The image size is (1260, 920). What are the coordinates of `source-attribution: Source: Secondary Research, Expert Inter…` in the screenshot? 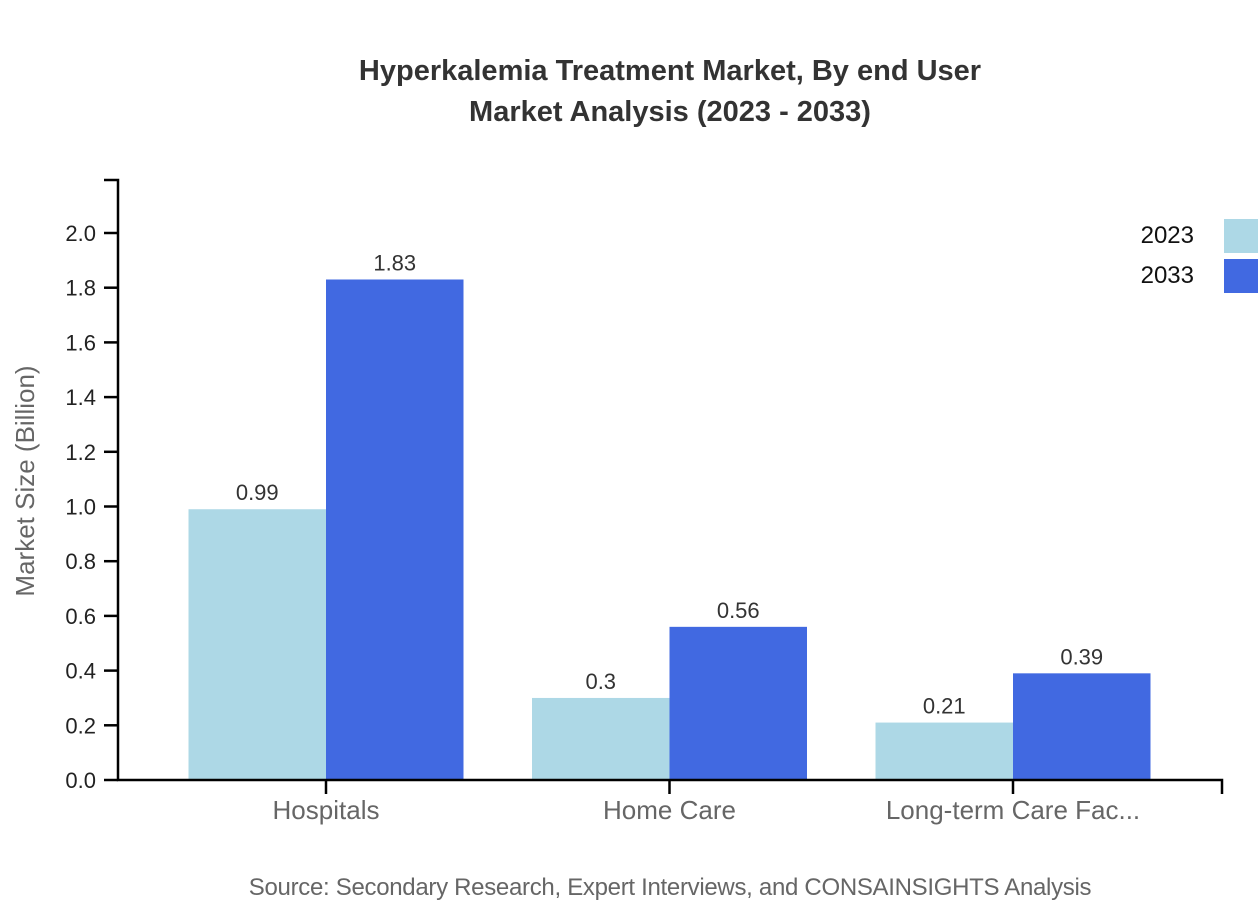 It's located at (670, 887).